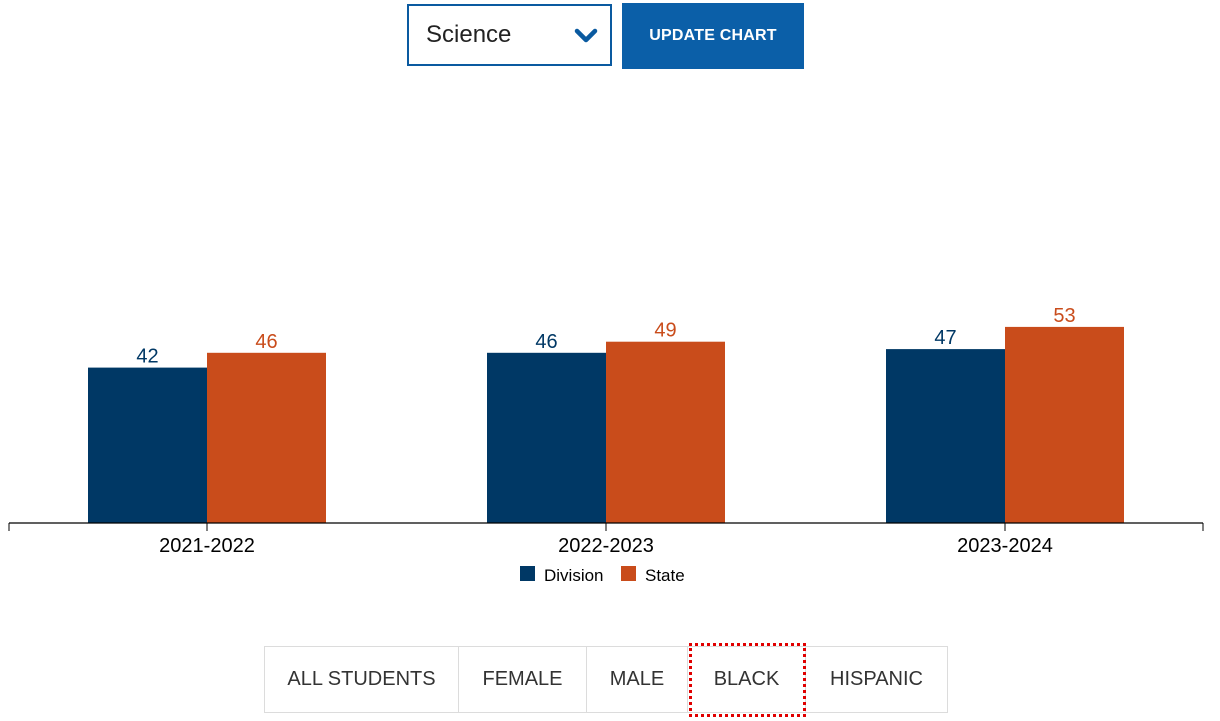 The height and width of the screenshot is (721, 1220). What do you see at coordinates (207, 546) in the screenshot?
I see `x-tick-label: 2021-2022` at bounding box center [207, 546].